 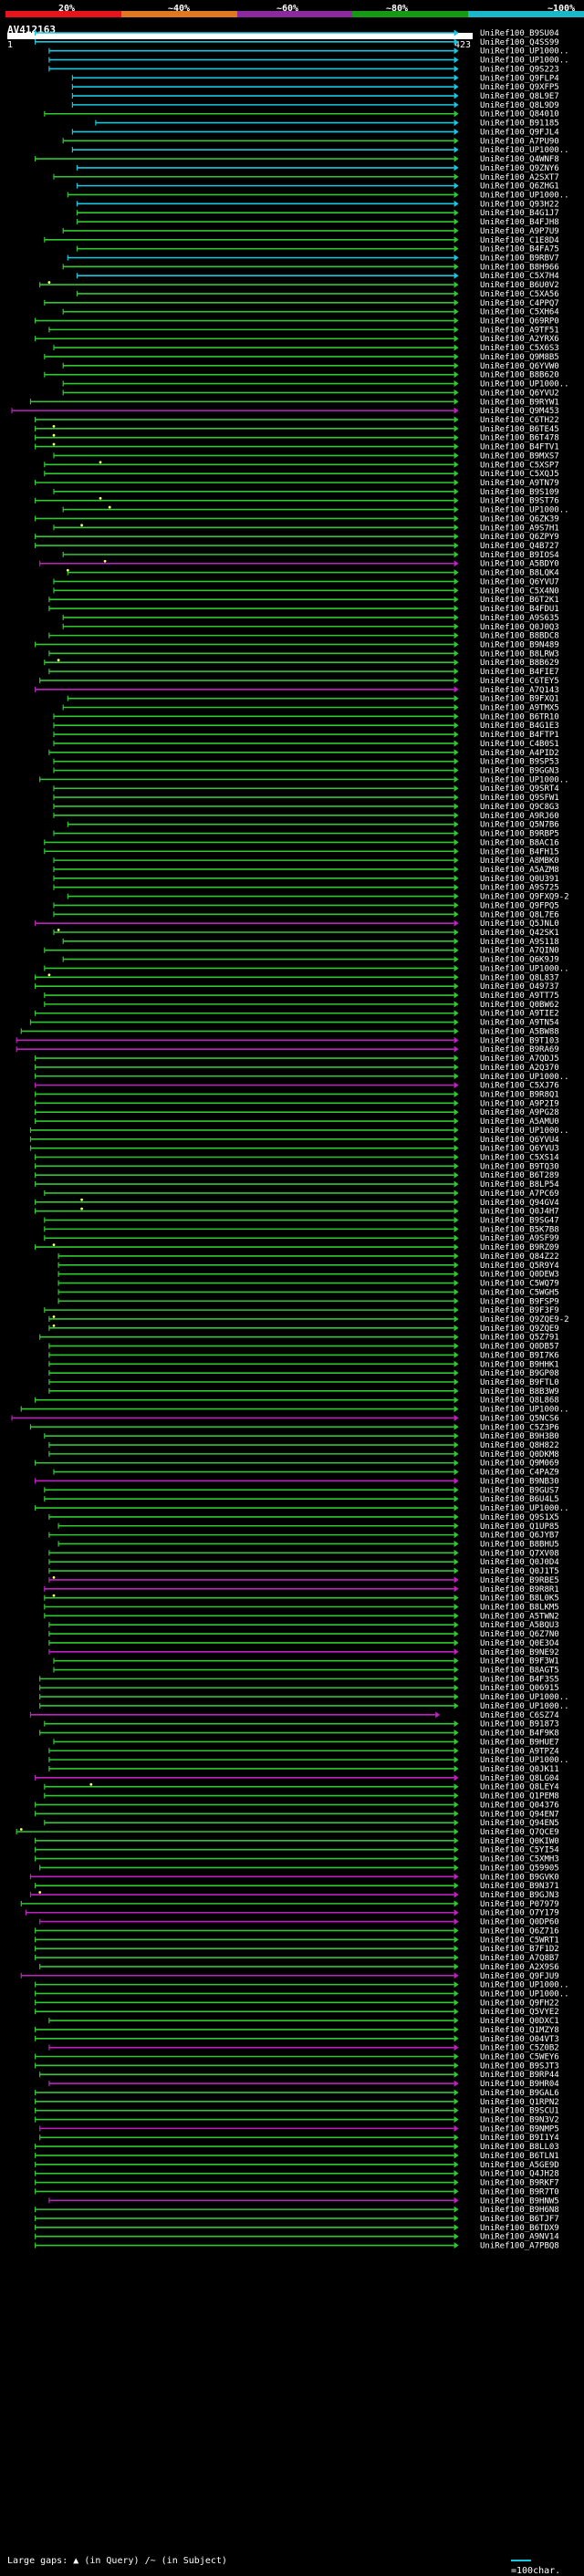 I want to click on hit-label: UniRef100_Q6ZPY9, so click(x=519, y=537).